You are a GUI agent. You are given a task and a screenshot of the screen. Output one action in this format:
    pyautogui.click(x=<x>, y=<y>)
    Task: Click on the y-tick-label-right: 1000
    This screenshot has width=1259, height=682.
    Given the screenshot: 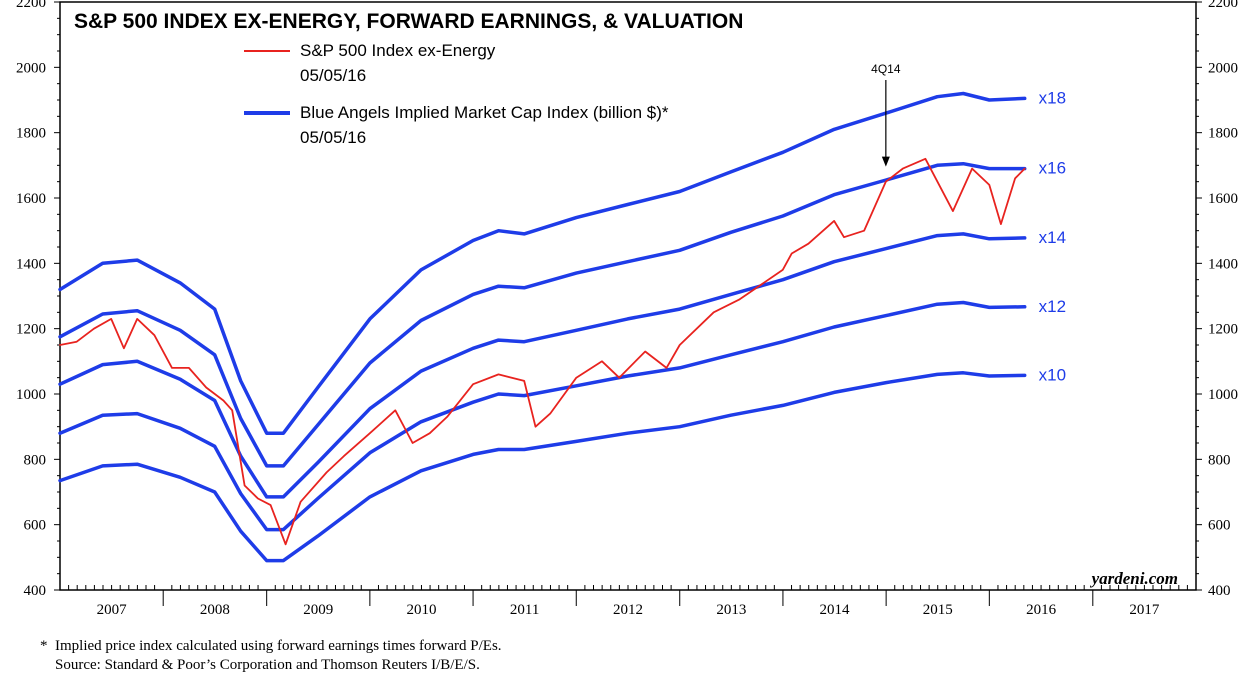 What is the action you would take?
    pyautogui.click(x=1223, y=395)
    